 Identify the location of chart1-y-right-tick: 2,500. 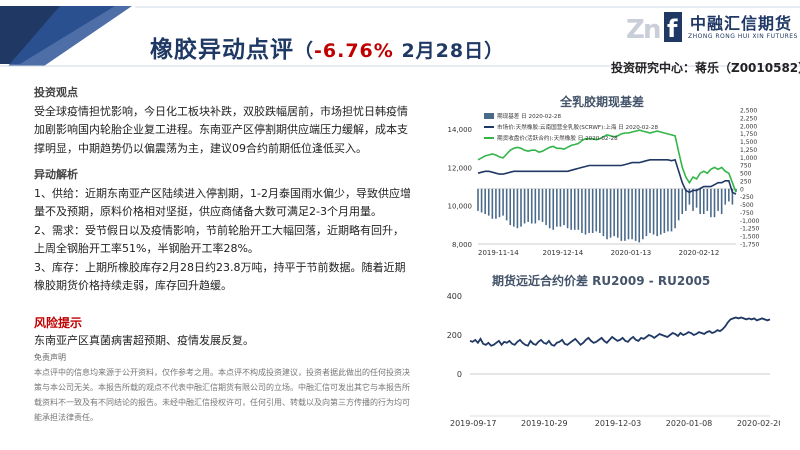
(748, 111).